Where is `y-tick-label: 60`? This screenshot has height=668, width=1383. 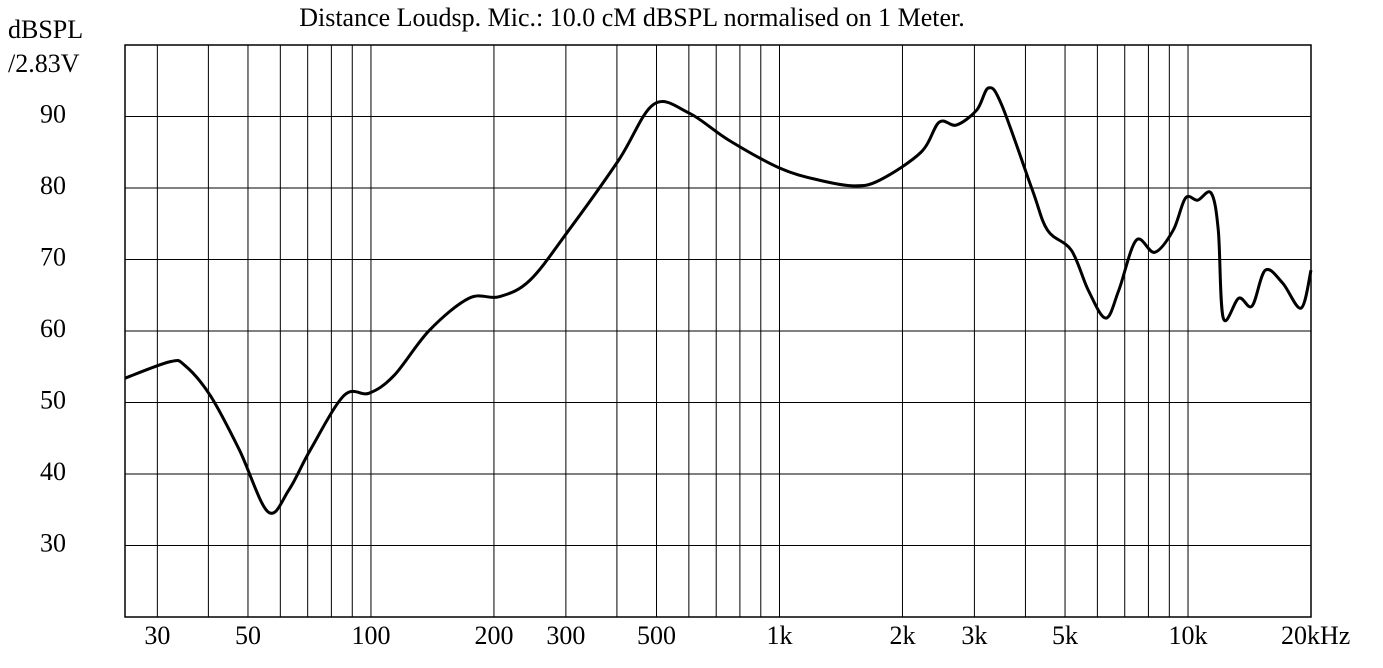
y-tick-label: 60 is located at coordinates (53, 328).